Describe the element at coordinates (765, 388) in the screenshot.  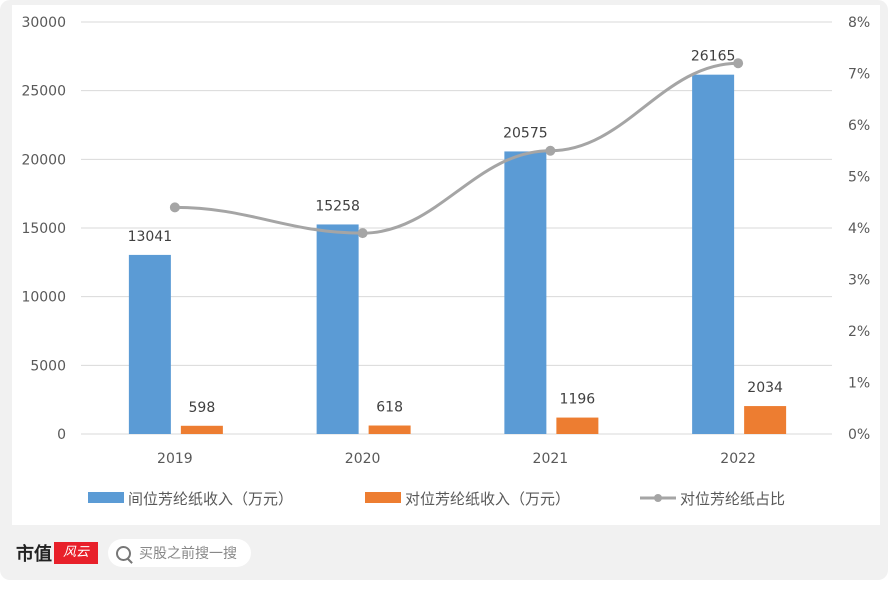
I see `data-label: 2034` at that location.